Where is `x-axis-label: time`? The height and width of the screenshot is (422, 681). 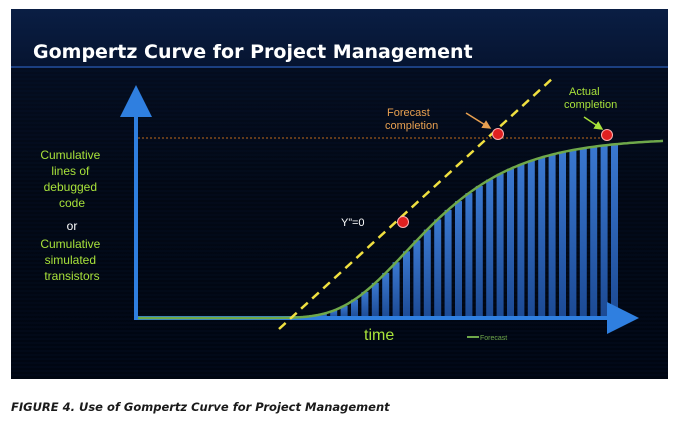 x-axis-label: time is located at coordinates (379, 335).